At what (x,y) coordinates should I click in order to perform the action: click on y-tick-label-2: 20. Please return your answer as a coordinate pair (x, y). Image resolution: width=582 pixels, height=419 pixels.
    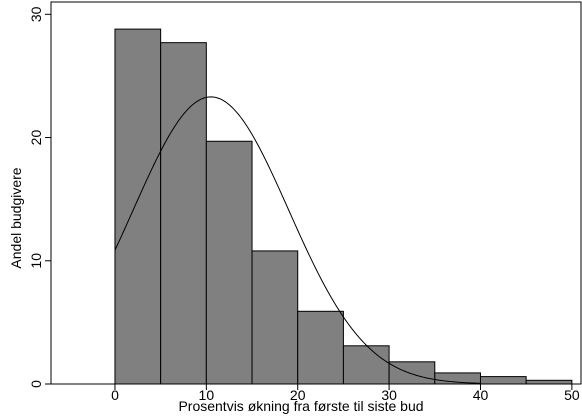
    Looking at the image, I should click on (36, 138).